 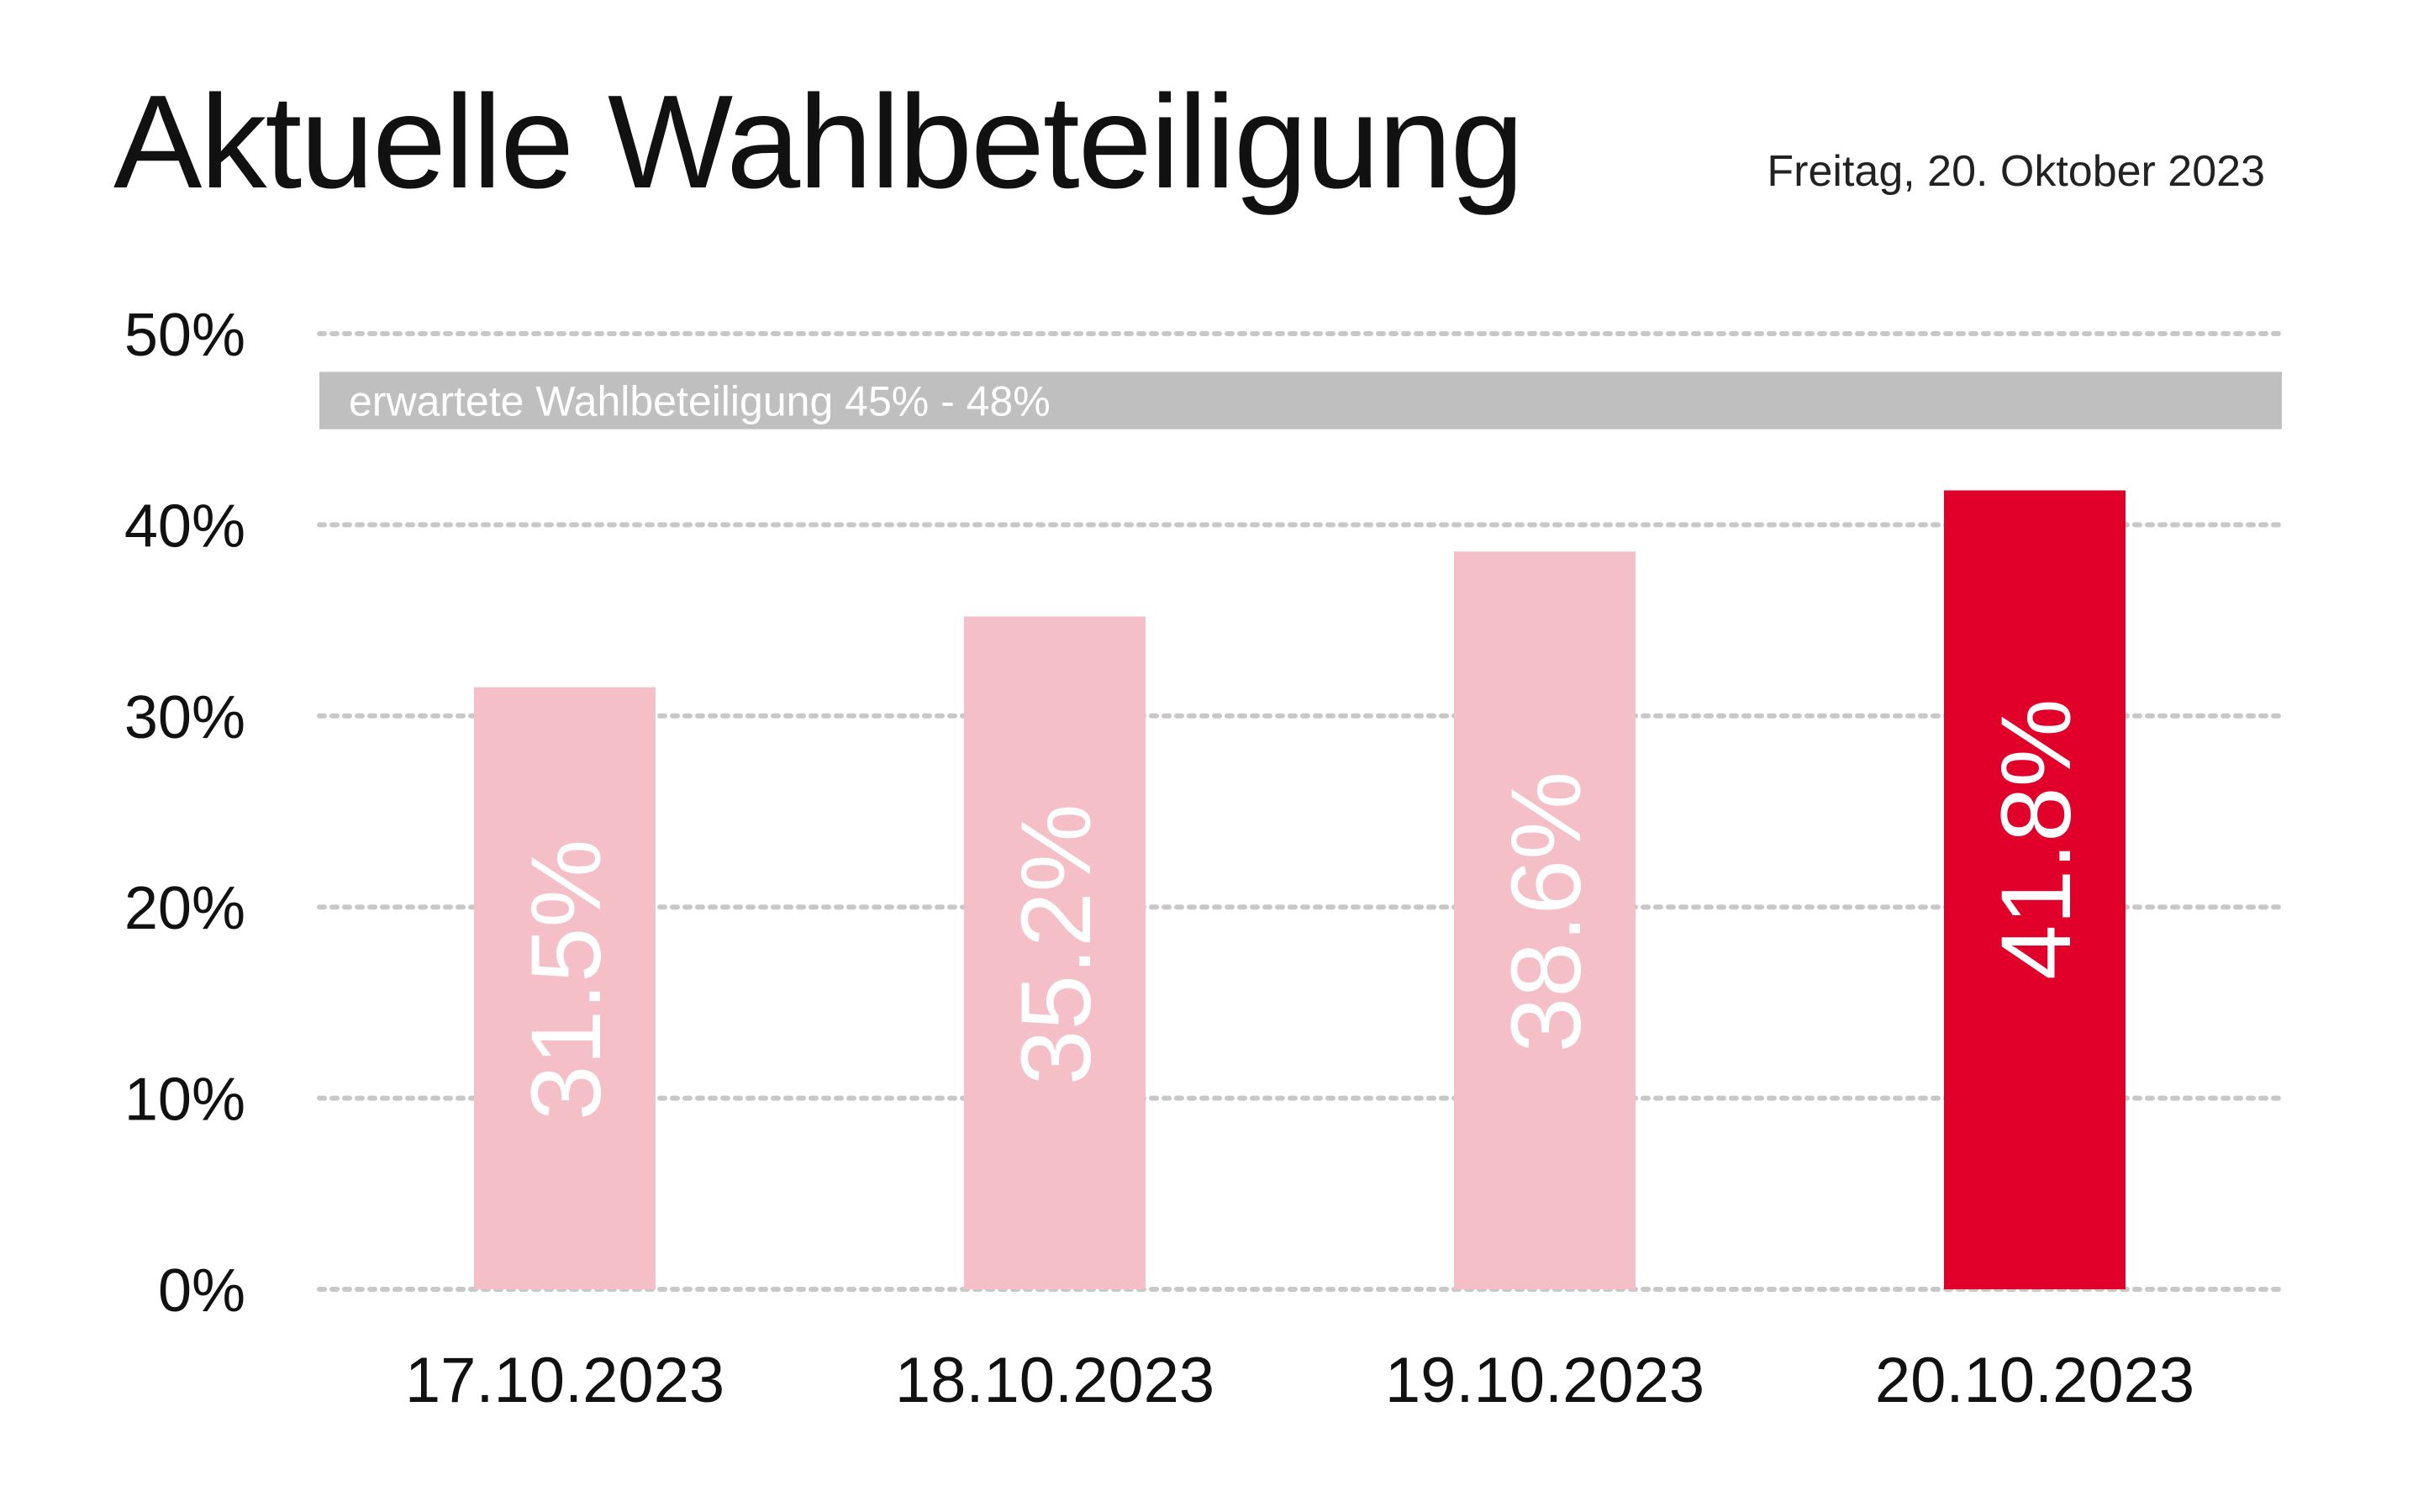 I want to click on expected-turnout-band: erwartete Wahlbeteiligung 45% - 48%, so click(x=1300, y=400).